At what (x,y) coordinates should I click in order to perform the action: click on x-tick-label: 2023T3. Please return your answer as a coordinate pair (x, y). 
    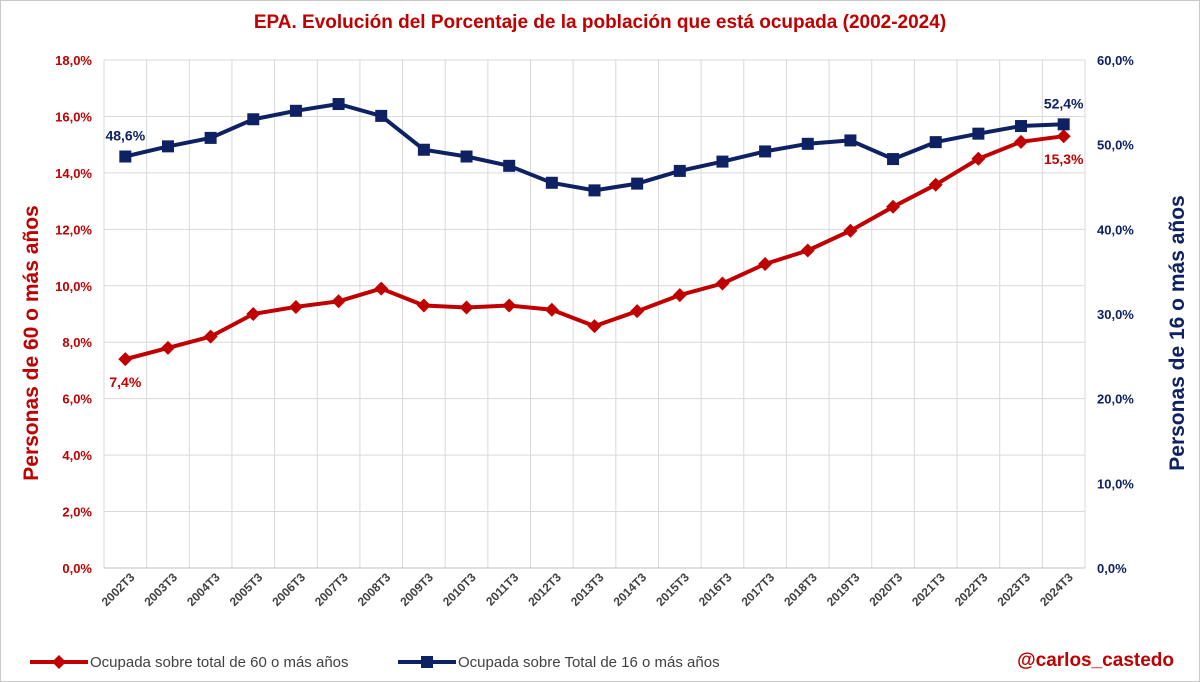
    Looking at the image, I should click on (1013, 589).